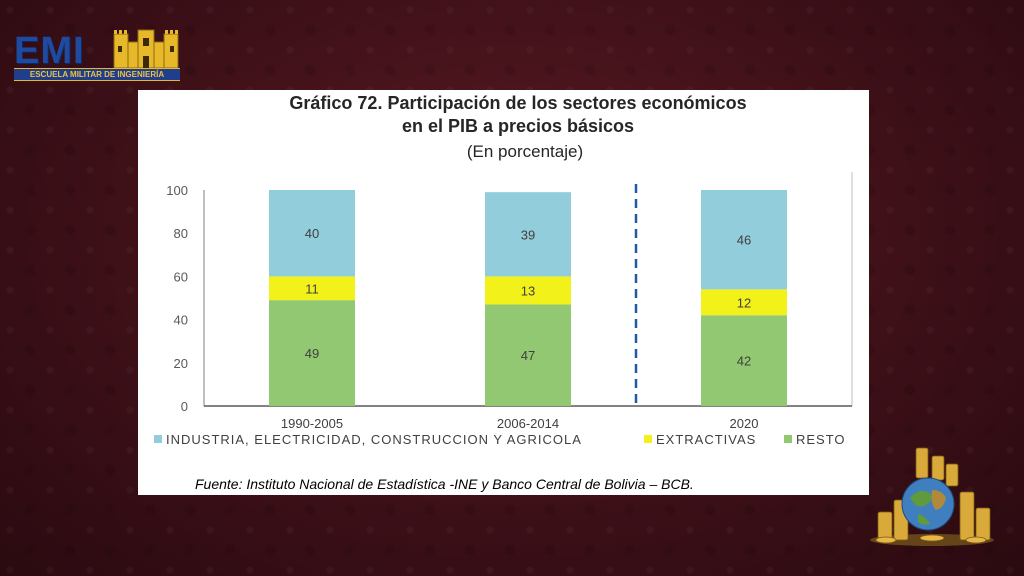 This screenshot has width=1024, height=576. I want to click on data-label: 12, so click(744, 302).